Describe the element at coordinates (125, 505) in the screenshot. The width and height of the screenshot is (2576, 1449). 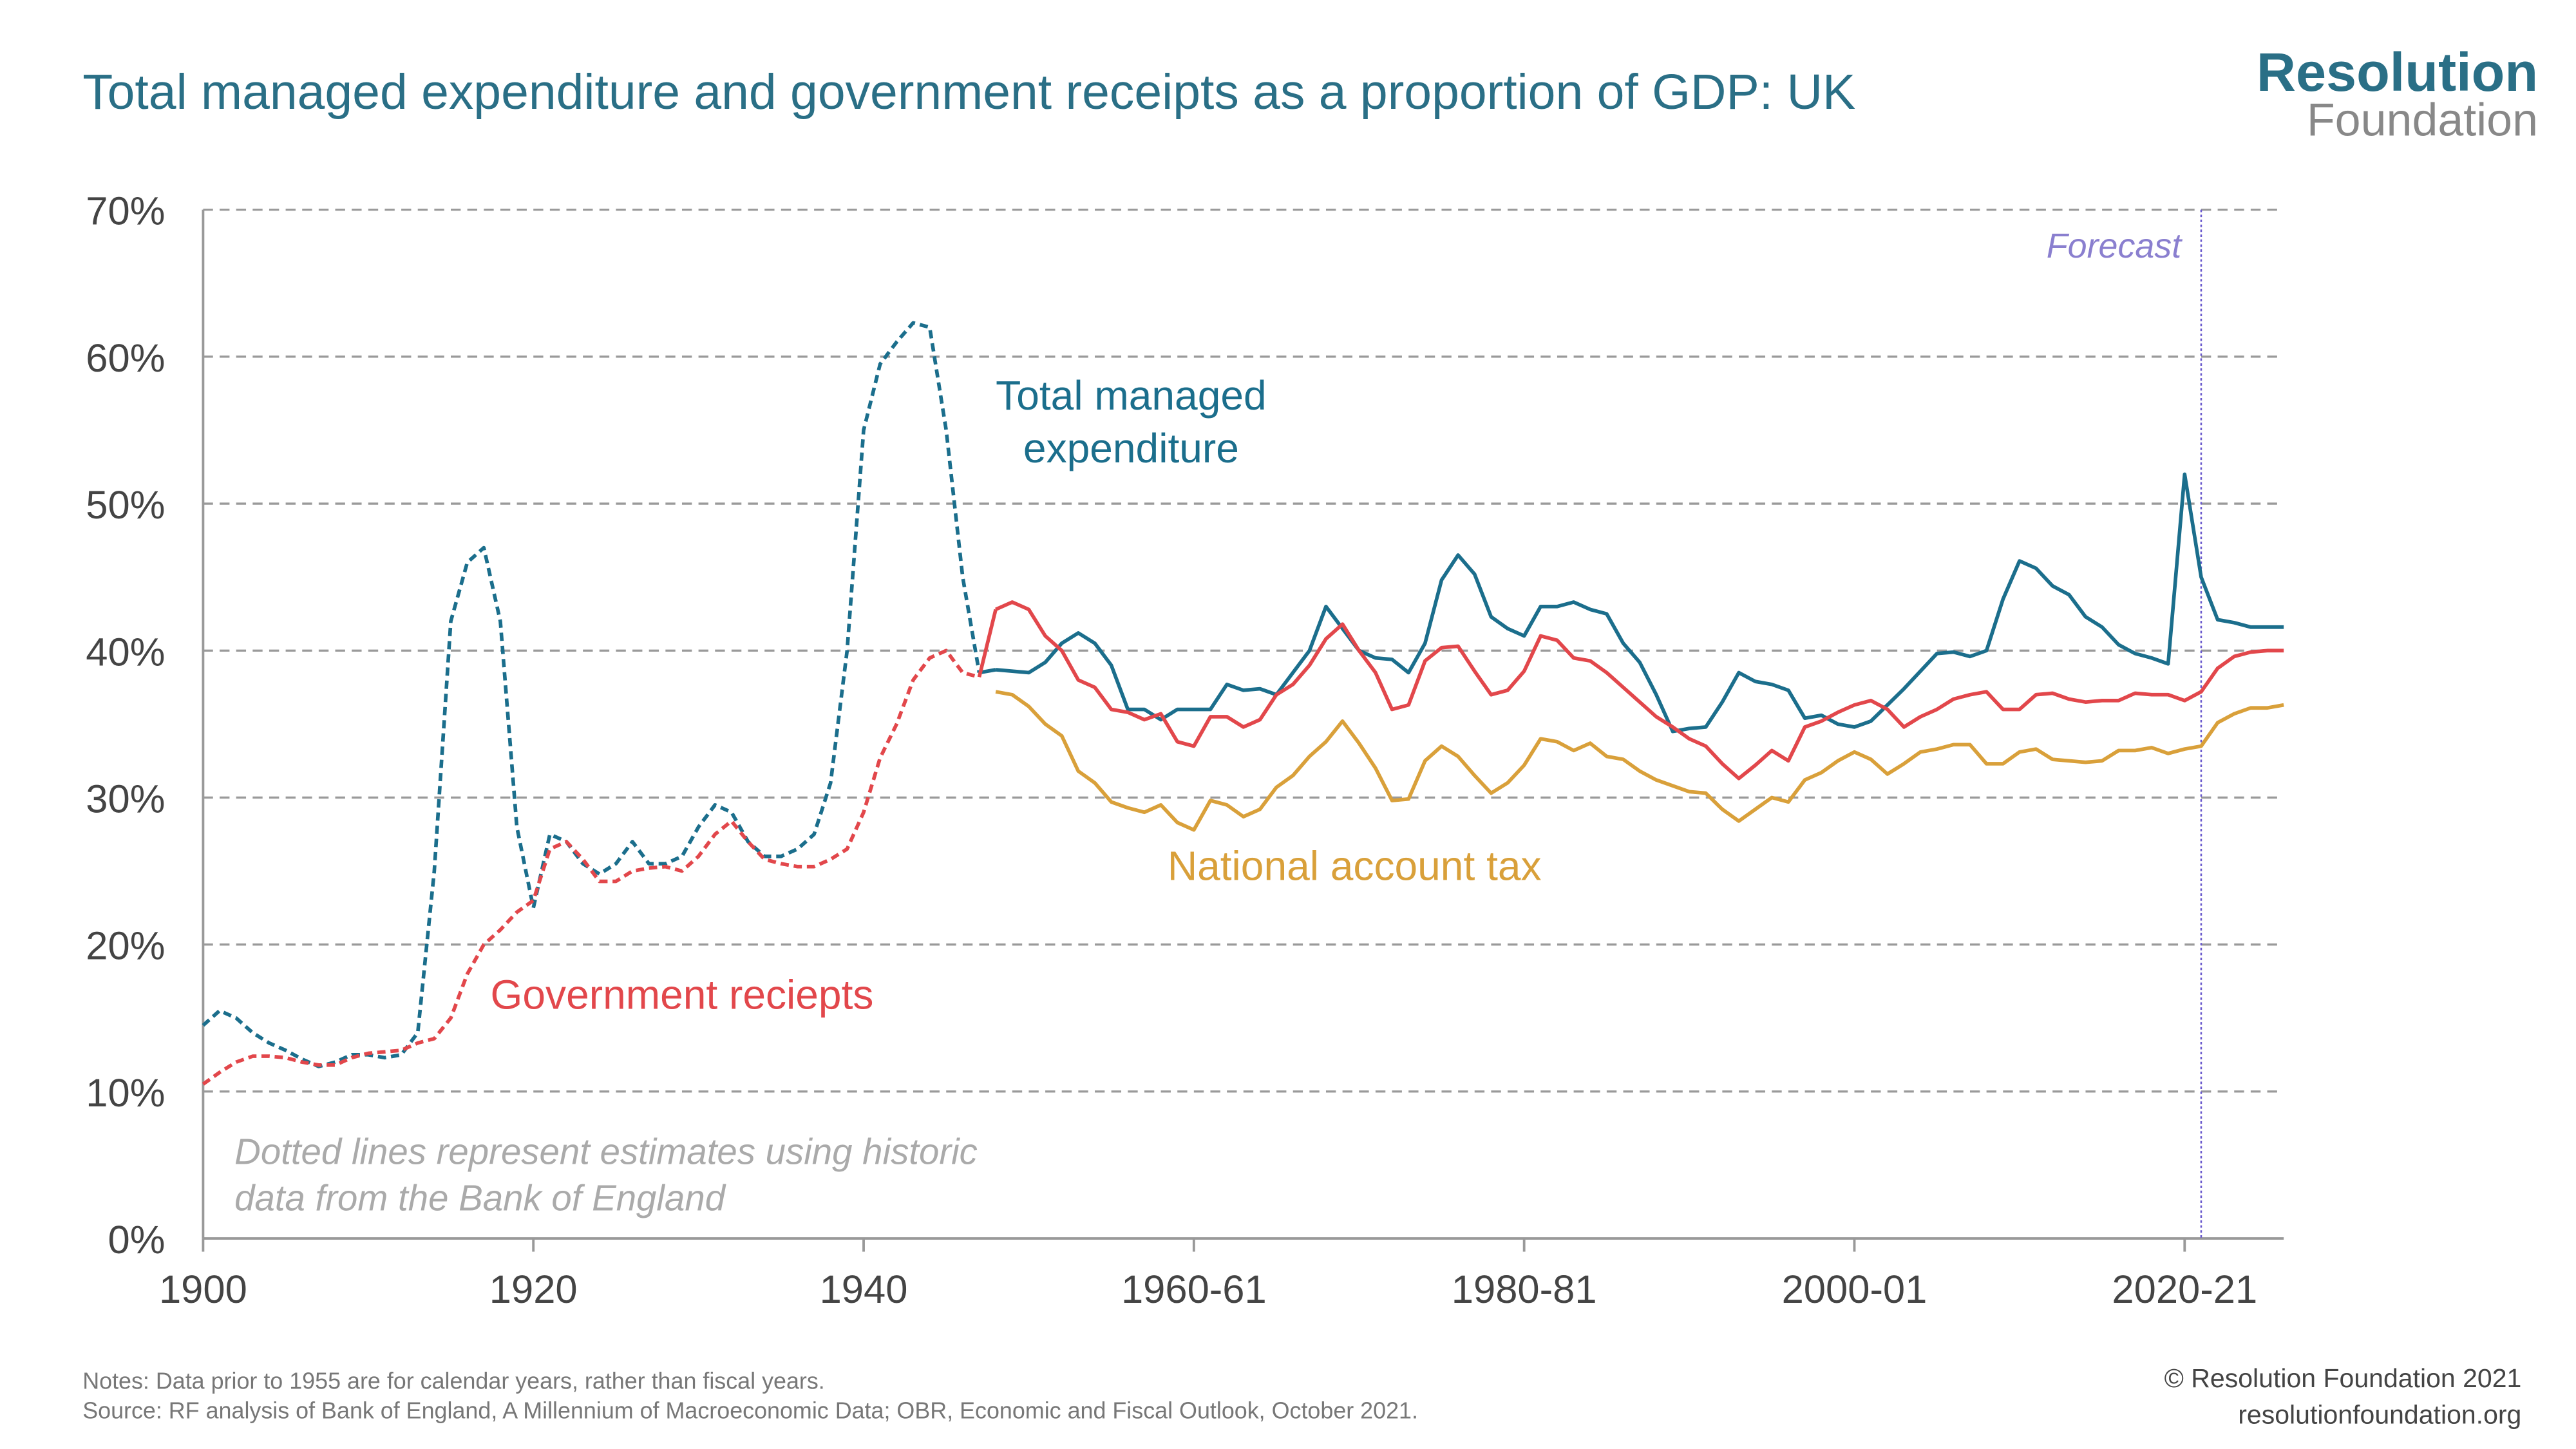
I see `y-tick-label: 50%` at that location.